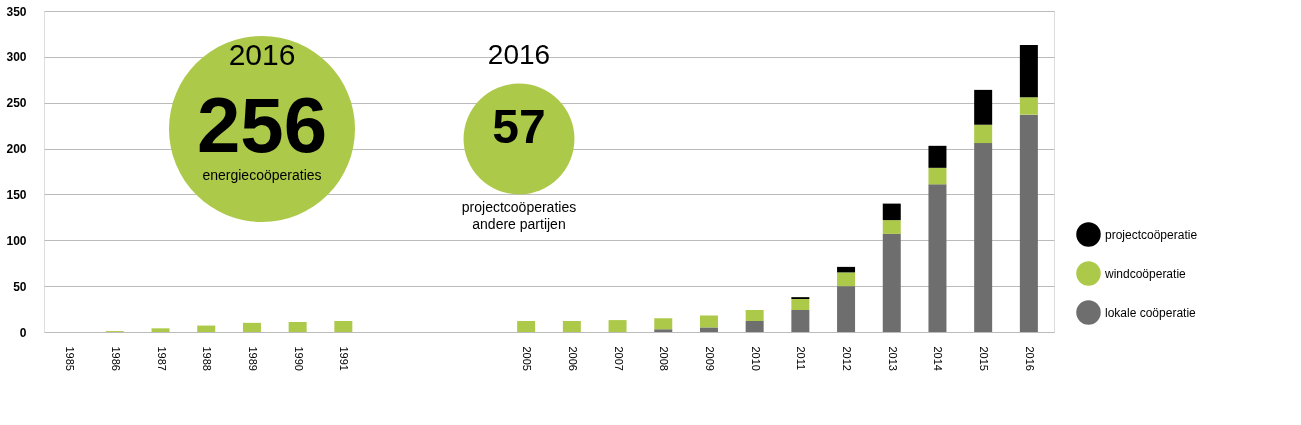 This screenshot has width=1301, height=425. What do you see at coordinates (618, 358) in the screenshot?
I see `x-tick-label: 2007` at bounding box center [618, 358].